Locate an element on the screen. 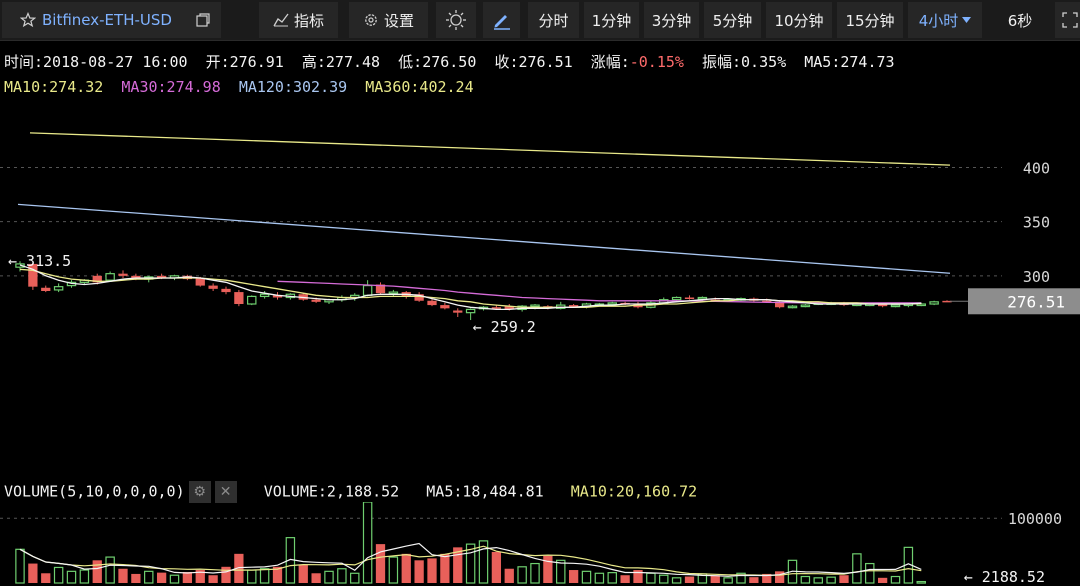  amplitude-label: 振幅: is located at coordinates (722, 62).